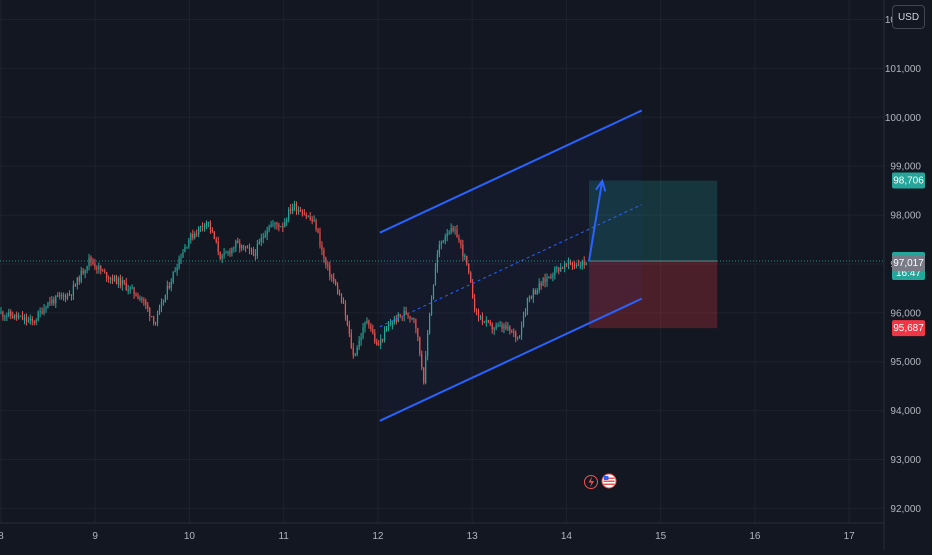  Describe the element at coordinates (908, 181) in the screenshot. I see `price-label-text: 98,706` at that location.